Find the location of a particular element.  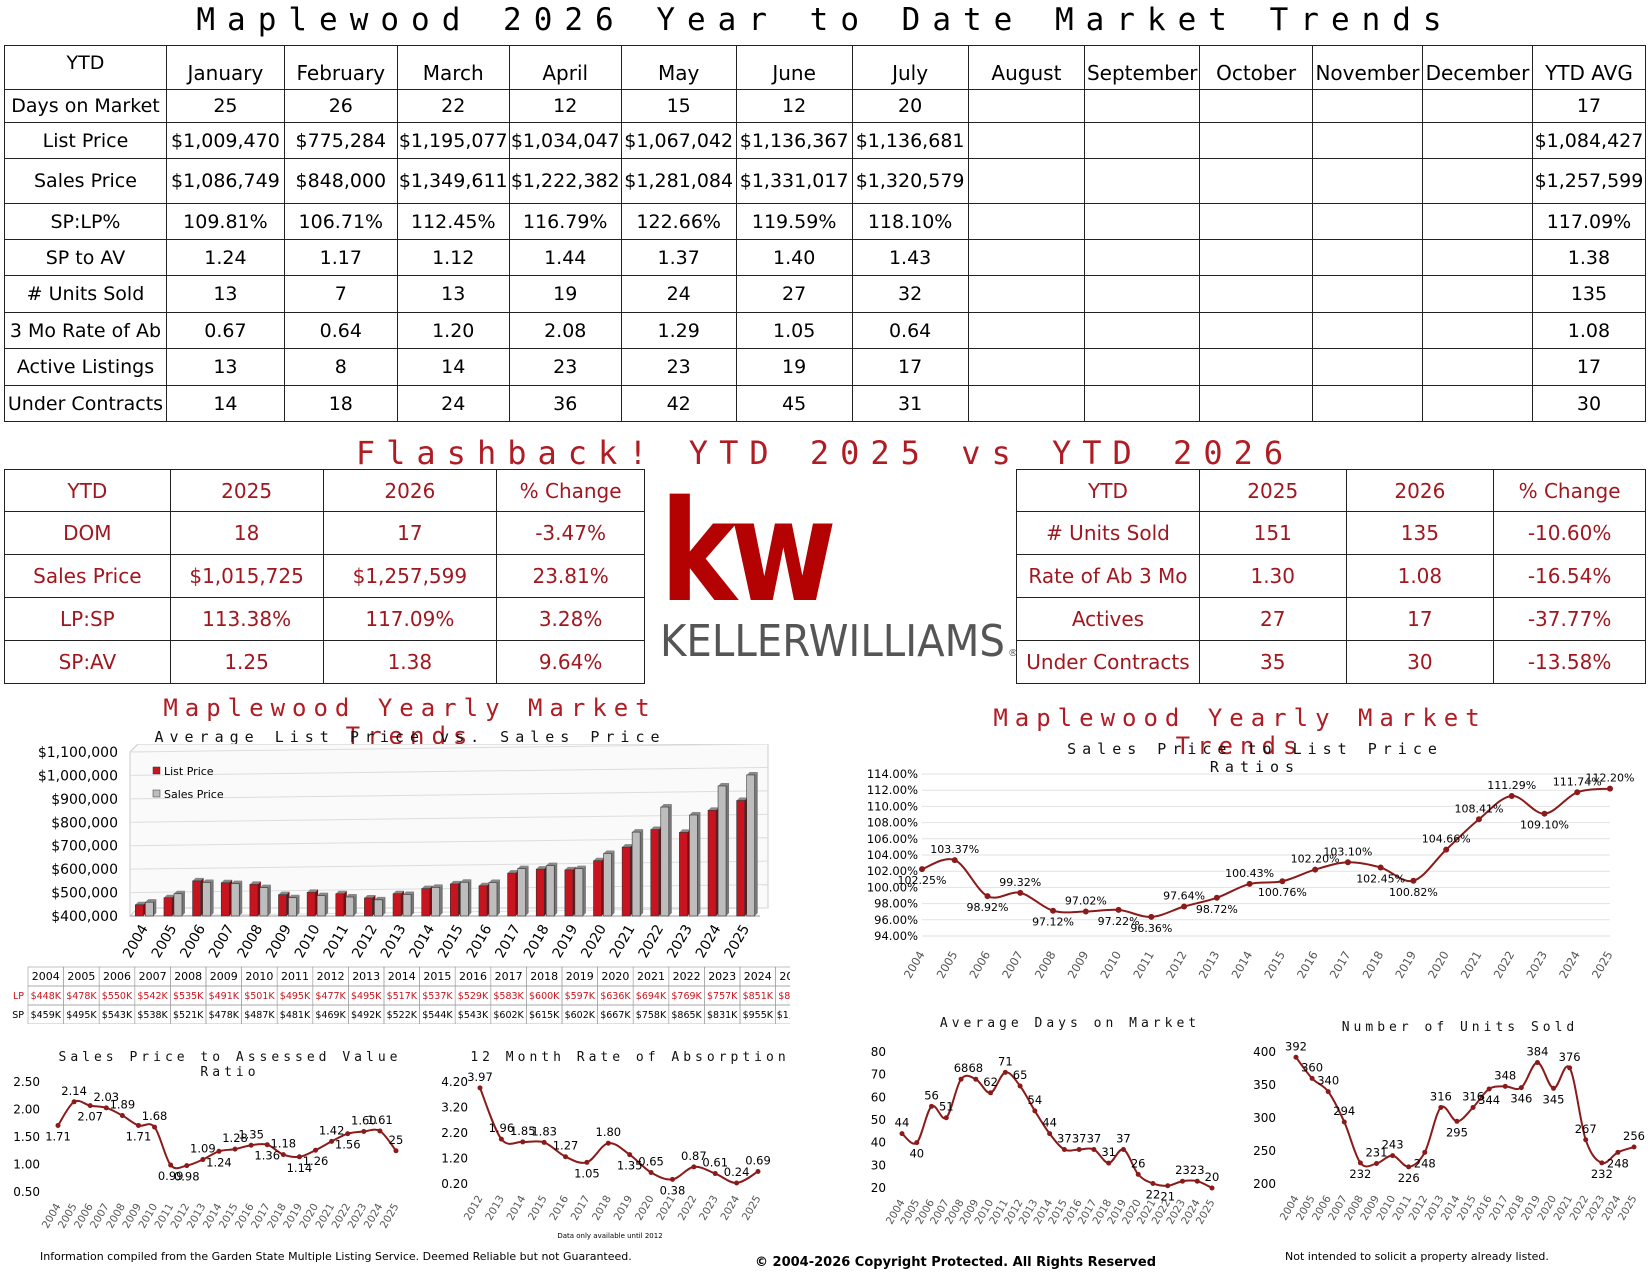

flashback-row: # Units Sold 151 135 -10.60% is located at coordinates (1331, 533).